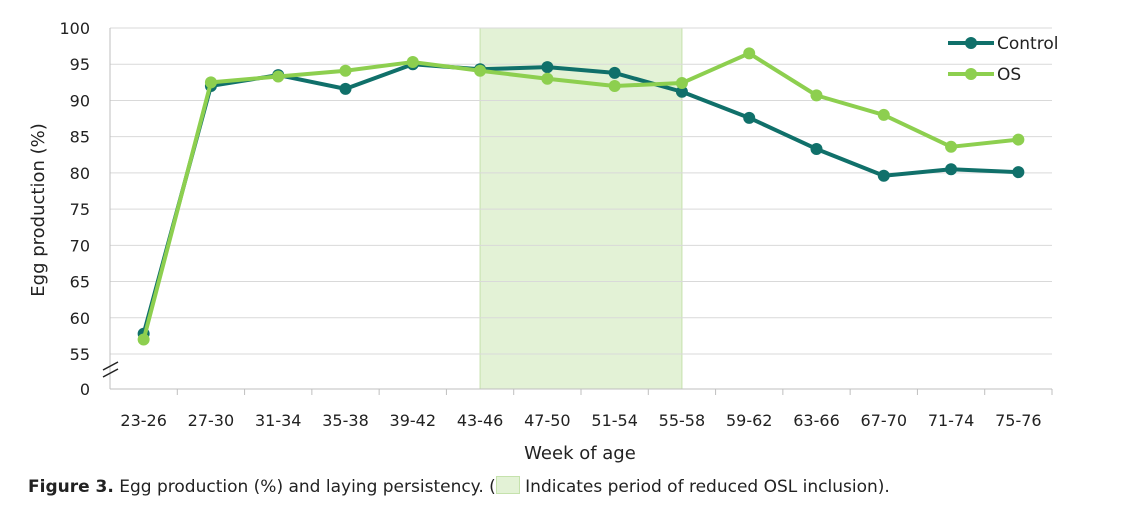 Image resolution: width=1137 pixels, height=514 pixels. What do you see at coordinates (278, 420) in the screenshot?
I see `x-tick-label: 31-34` at bounding box center [278, 420].